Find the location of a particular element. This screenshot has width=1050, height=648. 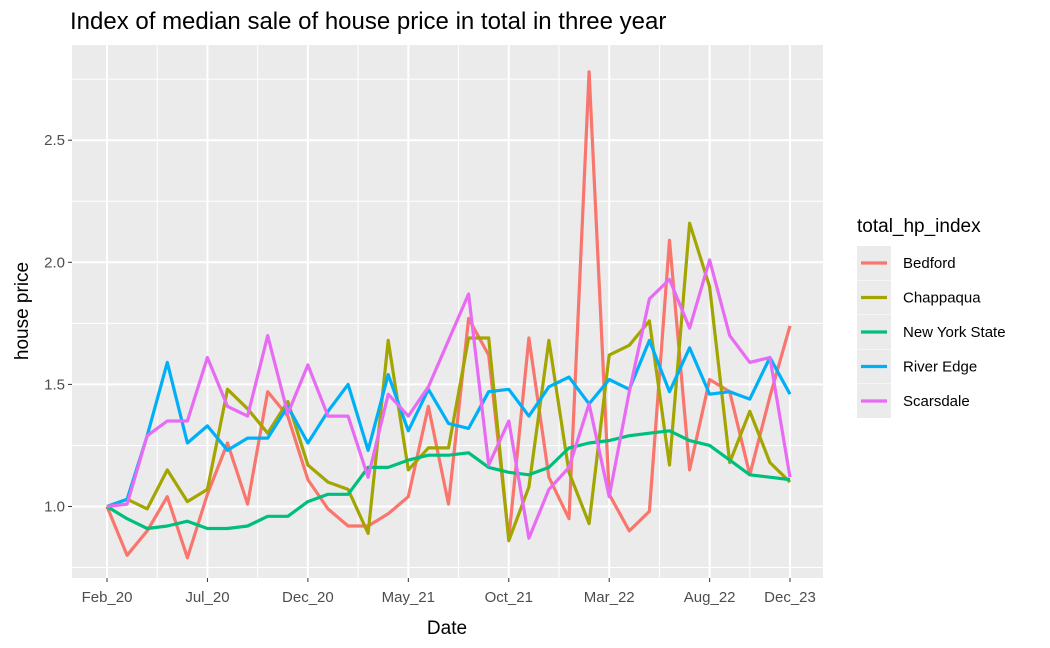

x-tick-label: Feb_20 is located at coordinates (107, 597).